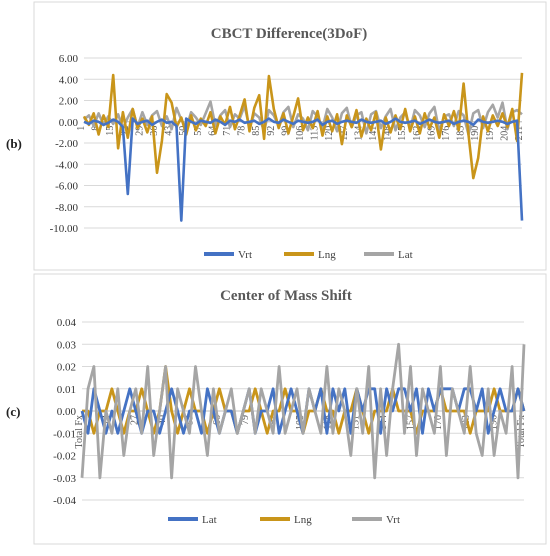 The height and width of the screenshot is (556, 550). What do you see at coordinates (446, 133) in the screenshot?
I see `x-tick-label: 176` at bounding box center [446, 133].